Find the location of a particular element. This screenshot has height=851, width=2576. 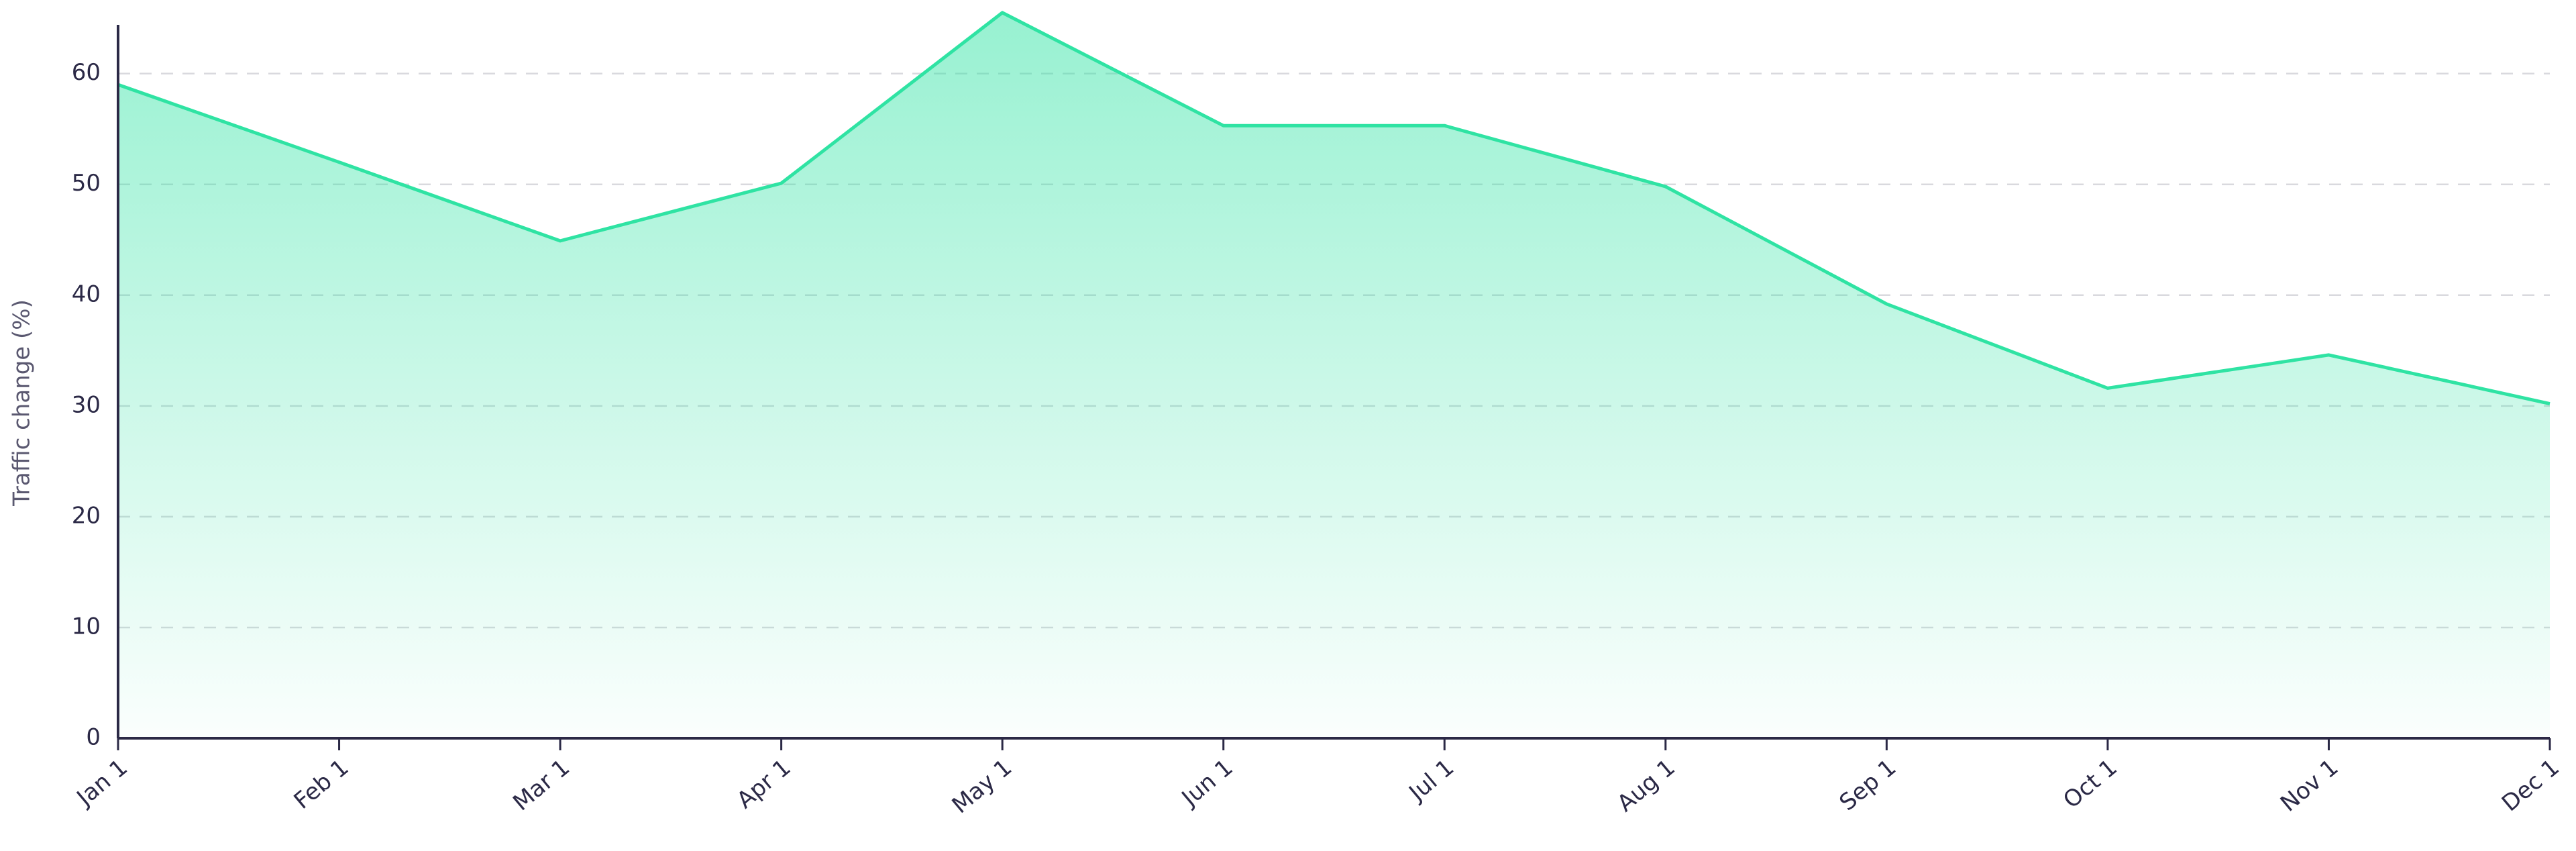

x-tick-label: Apr 1 is located at coordinates (764, 784).